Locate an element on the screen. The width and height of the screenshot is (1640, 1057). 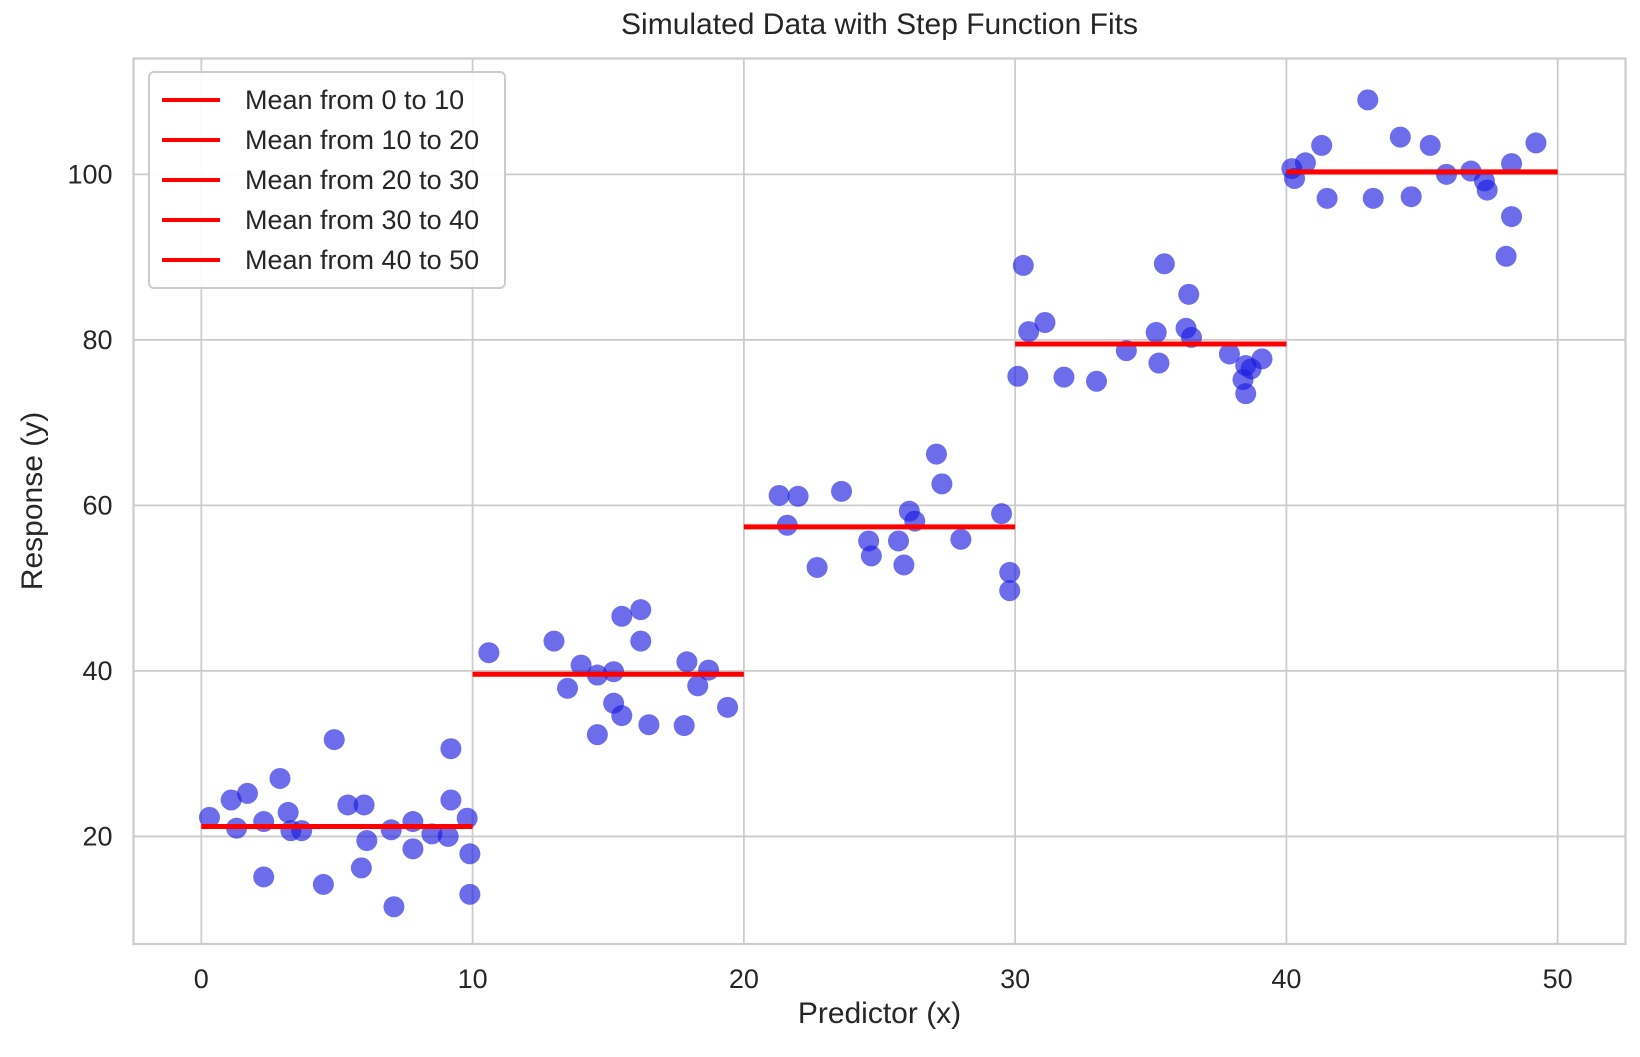
x-axis-label: Predictor (x) is located at coordinates (879, 1013).